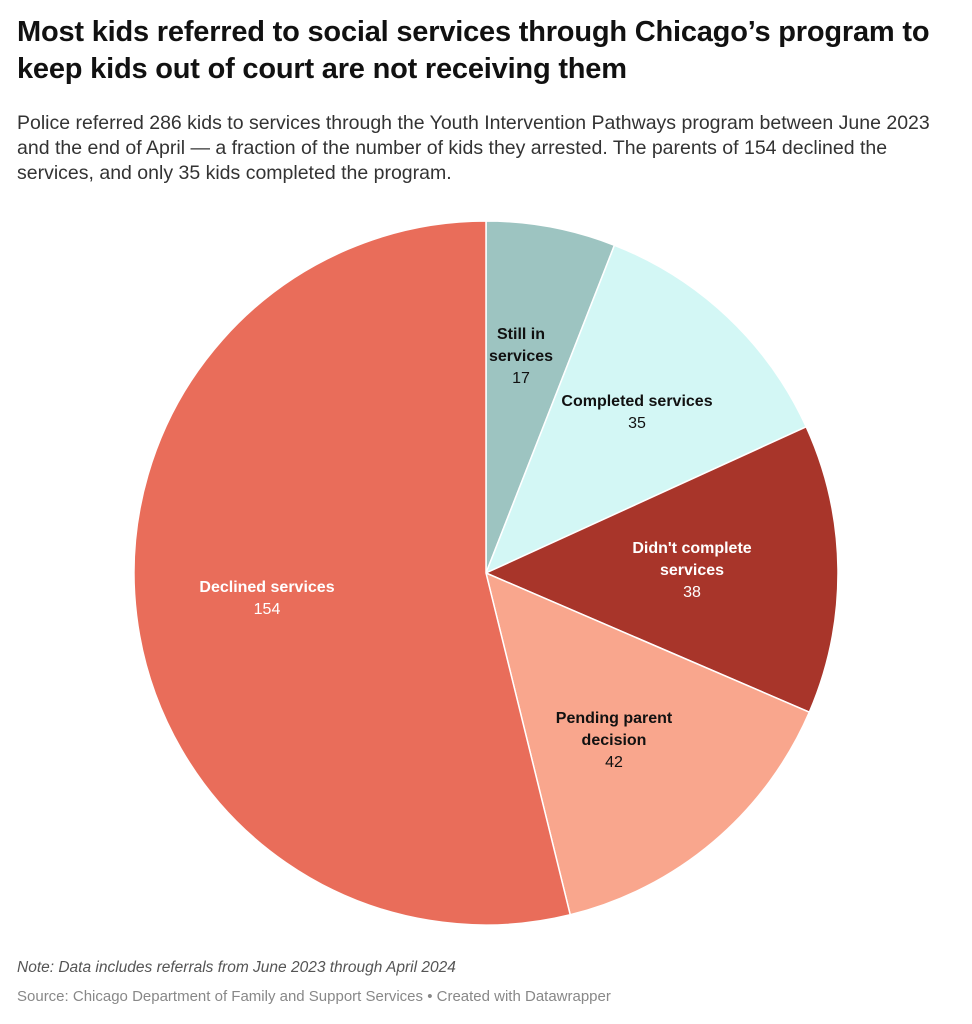 Image resolution: width=972 pixels, height=1024 pixels. I want to click on slice-label: Still in services 17, so click(521, 357).